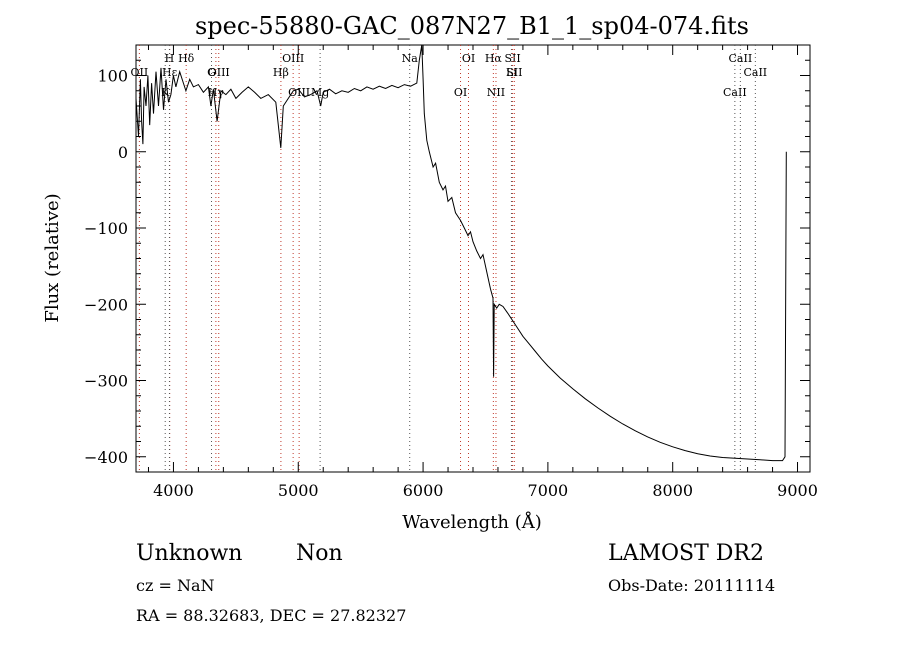 Image resolution: width=900 pixels, height=650 pixels. What do you see at coordinates (165, 92) in the screenshot?
I see `line-marker-label: K` at bounding box center [165, 92].